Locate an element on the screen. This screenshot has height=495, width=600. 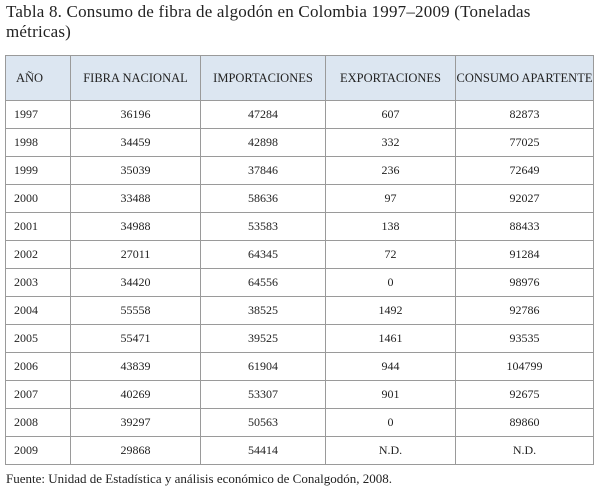
table-cell: 33488 is located at coordinates (135, 198).